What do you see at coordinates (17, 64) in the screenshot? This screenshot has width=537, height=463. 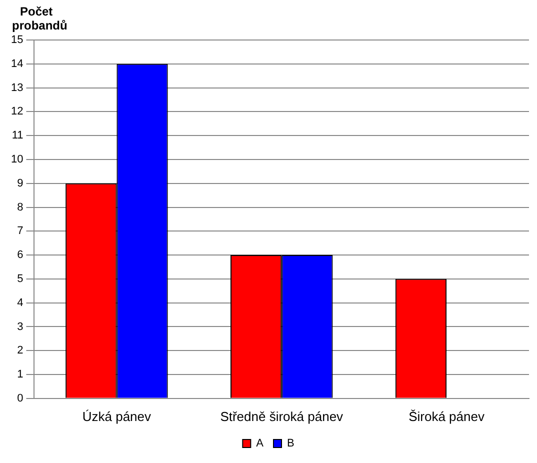 I see `y-tick-label: 14` at bounding box center [17, 64].